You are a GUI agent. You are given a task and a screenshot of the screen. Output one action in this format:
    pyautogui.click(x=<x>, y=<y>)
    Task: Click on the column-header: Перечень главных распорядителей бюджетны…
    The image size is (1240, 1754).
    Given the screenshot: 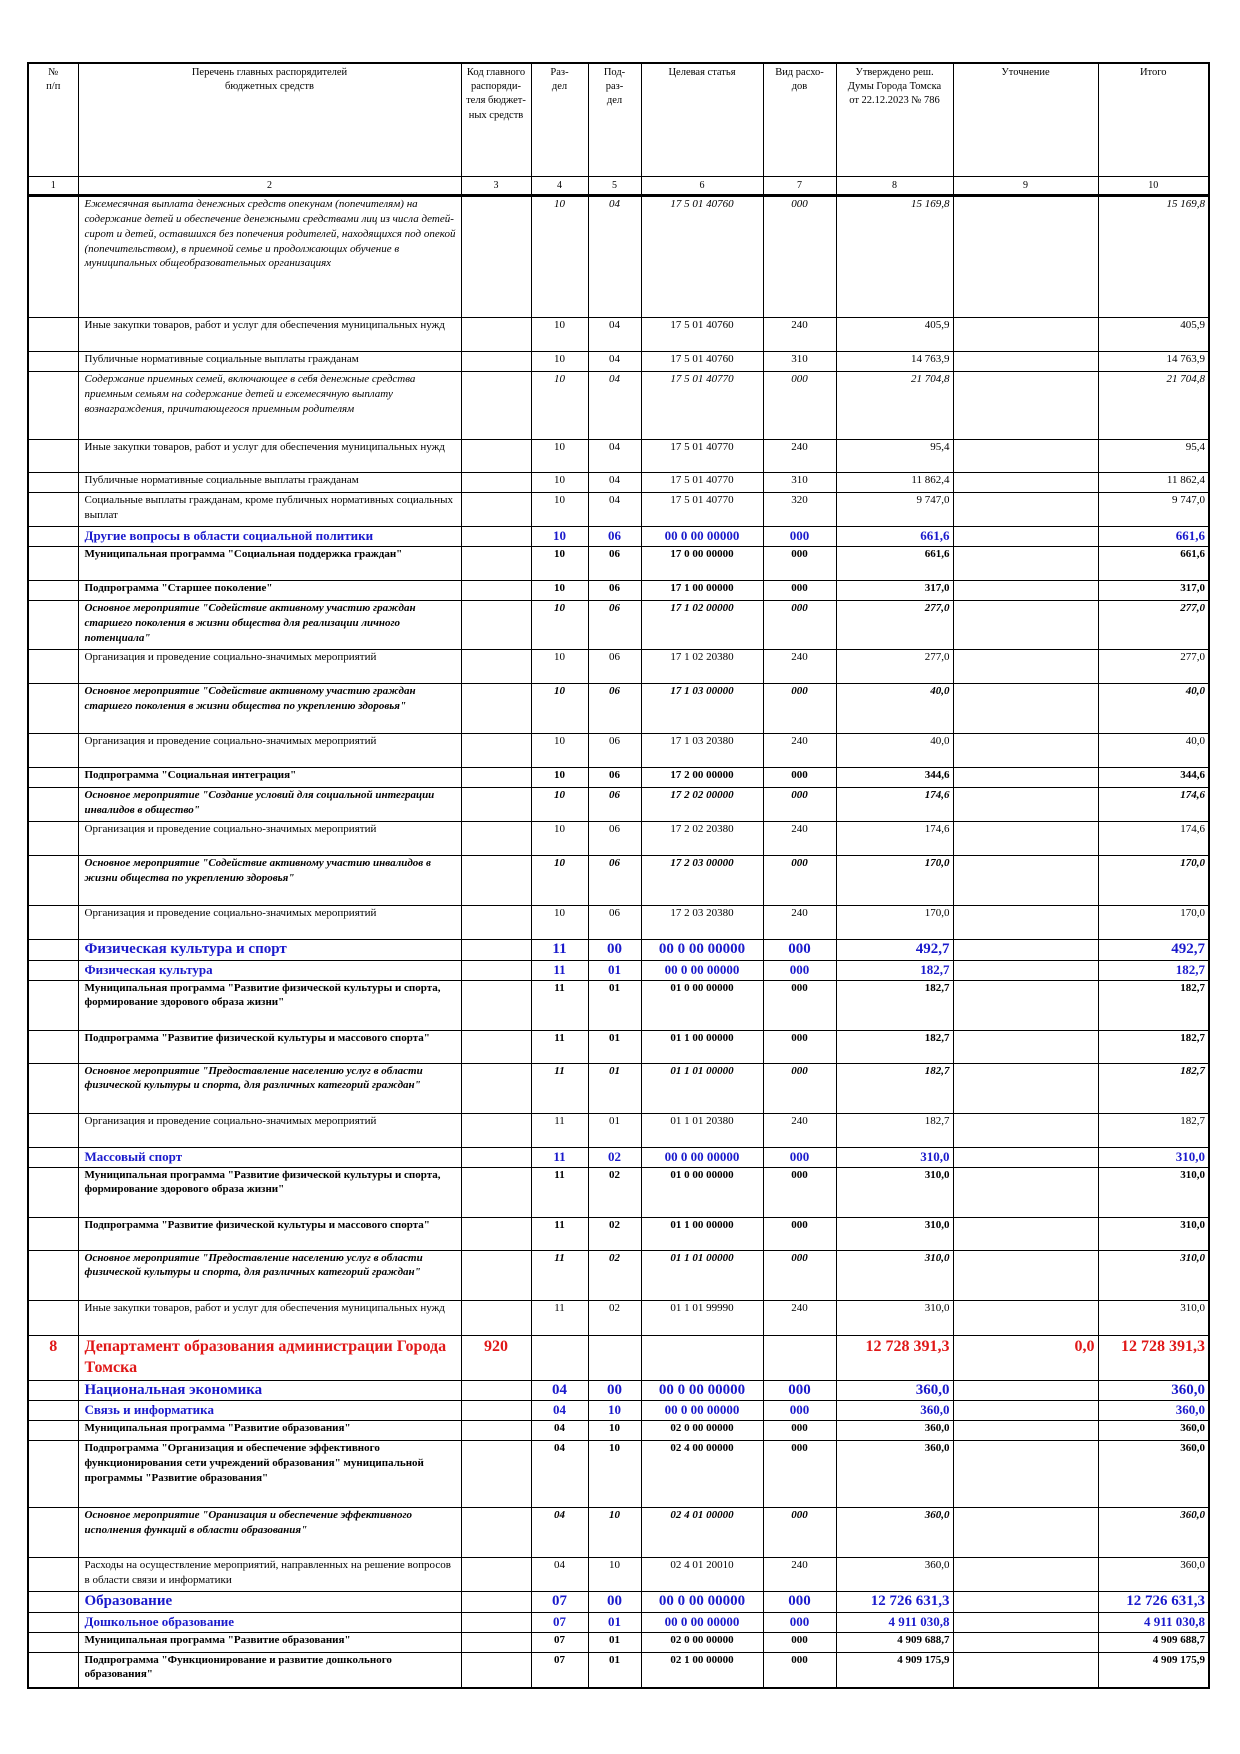 What is the action you would take?
    pyautogui.click(x=269, y=119)
    